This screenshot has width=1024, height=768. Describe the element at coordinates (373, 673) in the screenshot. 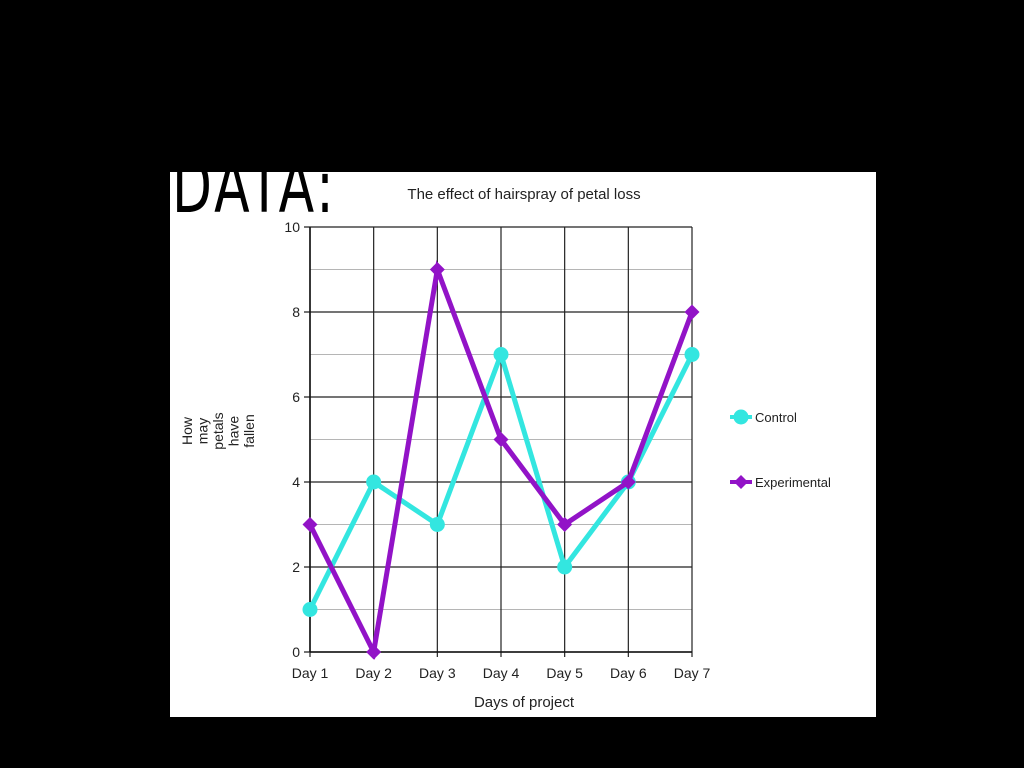

I see `x-tick-label: Day 2` at that location.